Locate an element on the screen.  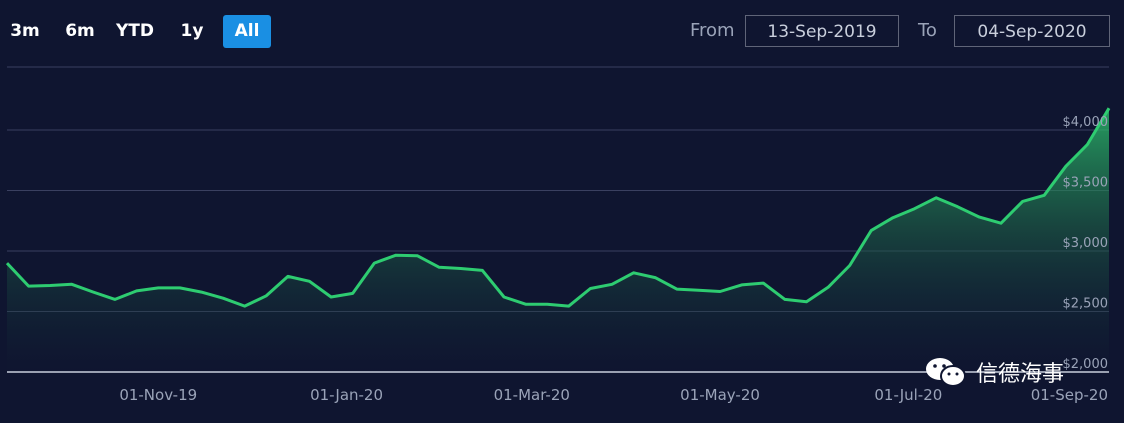
from-date-input: 13-Sep-2019 is located at coordinates (822, 31).